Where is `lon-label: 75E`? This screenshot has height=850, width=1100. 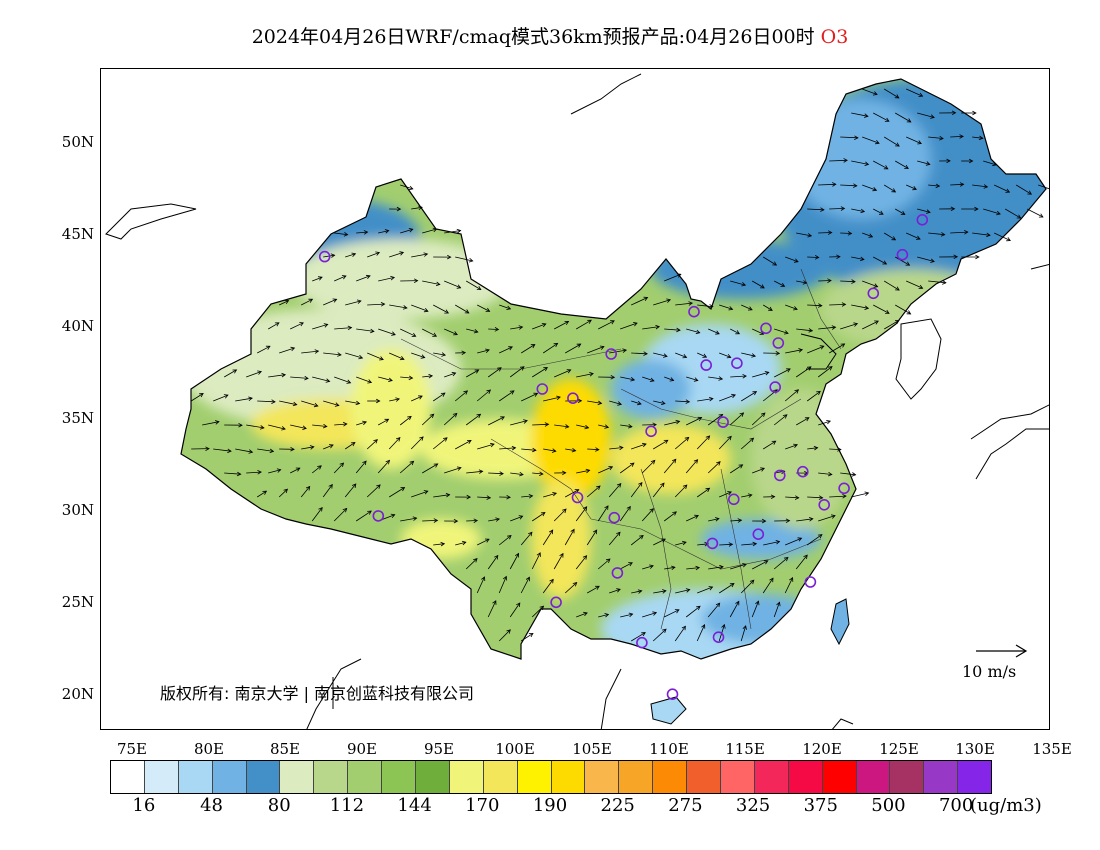 lon-label: 75E is located at coordinates (132, 749).